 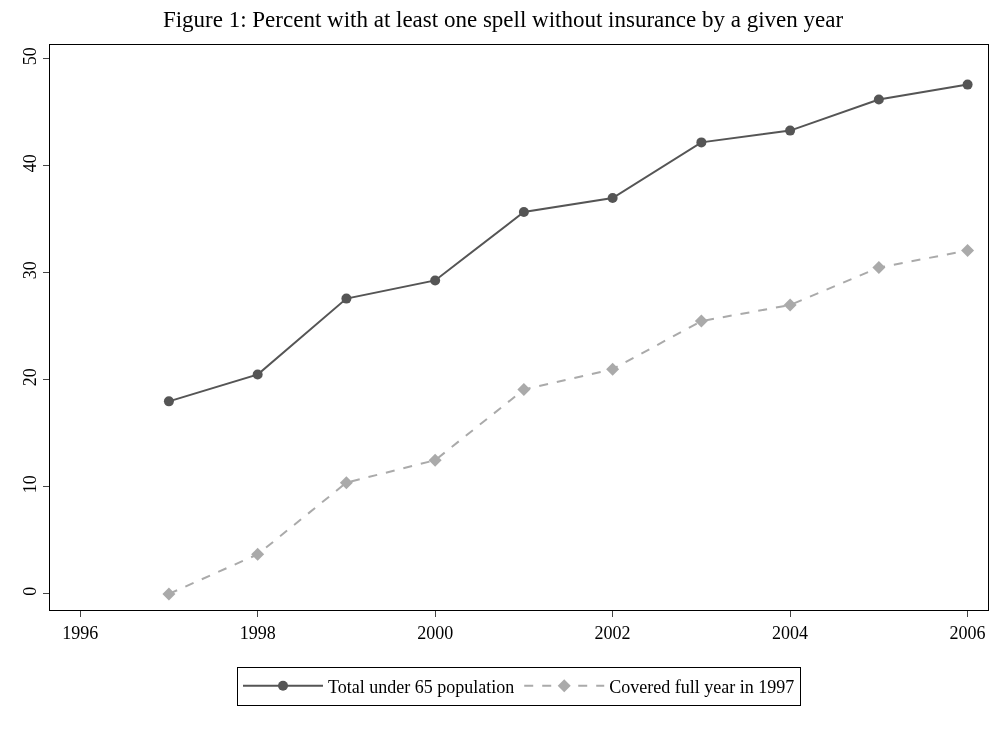 What do you see at coordinates (435, 632) in the screenshot?
I see `x-tick-label: 2000` at bounding box center [435, 632].